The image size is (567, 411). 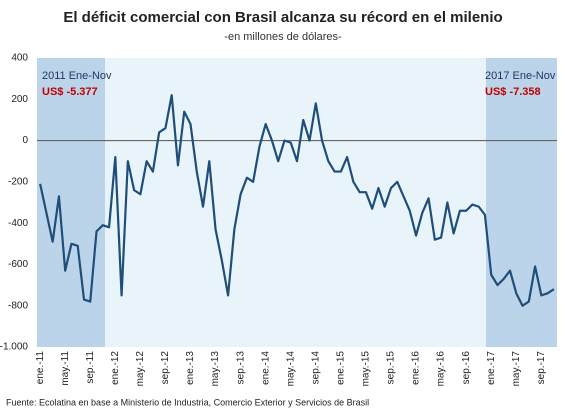 I want to click on y-tick-label: 200, so click(x=19, y=99).